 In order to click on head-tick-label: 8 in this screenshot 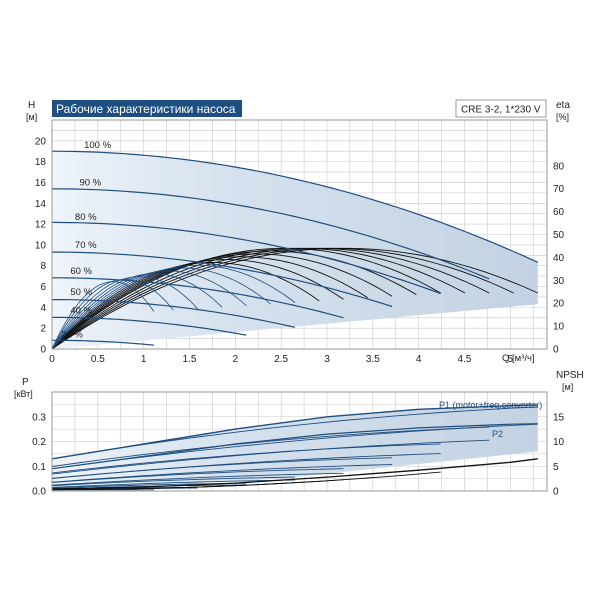, I will do `click(43, 266)`.